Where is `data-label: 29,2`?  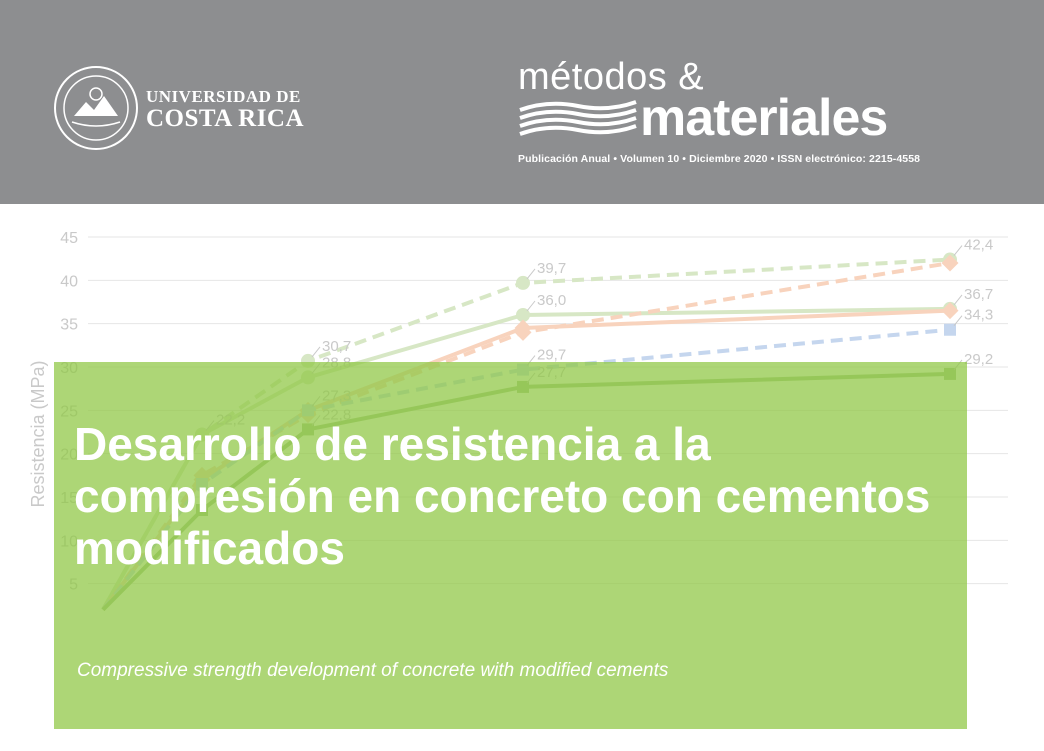 data-label: 29,2 is located at coordinates (978, 359).